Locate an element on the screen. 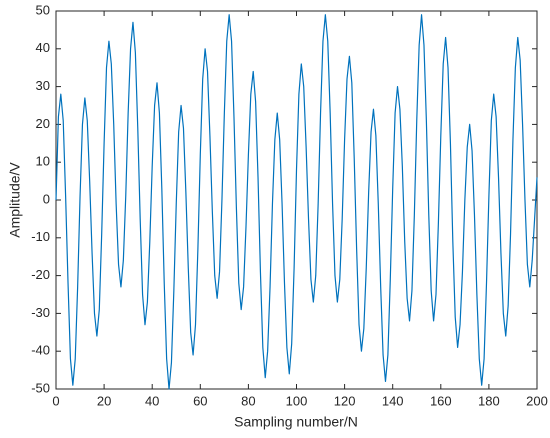 This screenshot has height=438, width=550. x-tick-label: 80 is located at coordinates (248, 400).